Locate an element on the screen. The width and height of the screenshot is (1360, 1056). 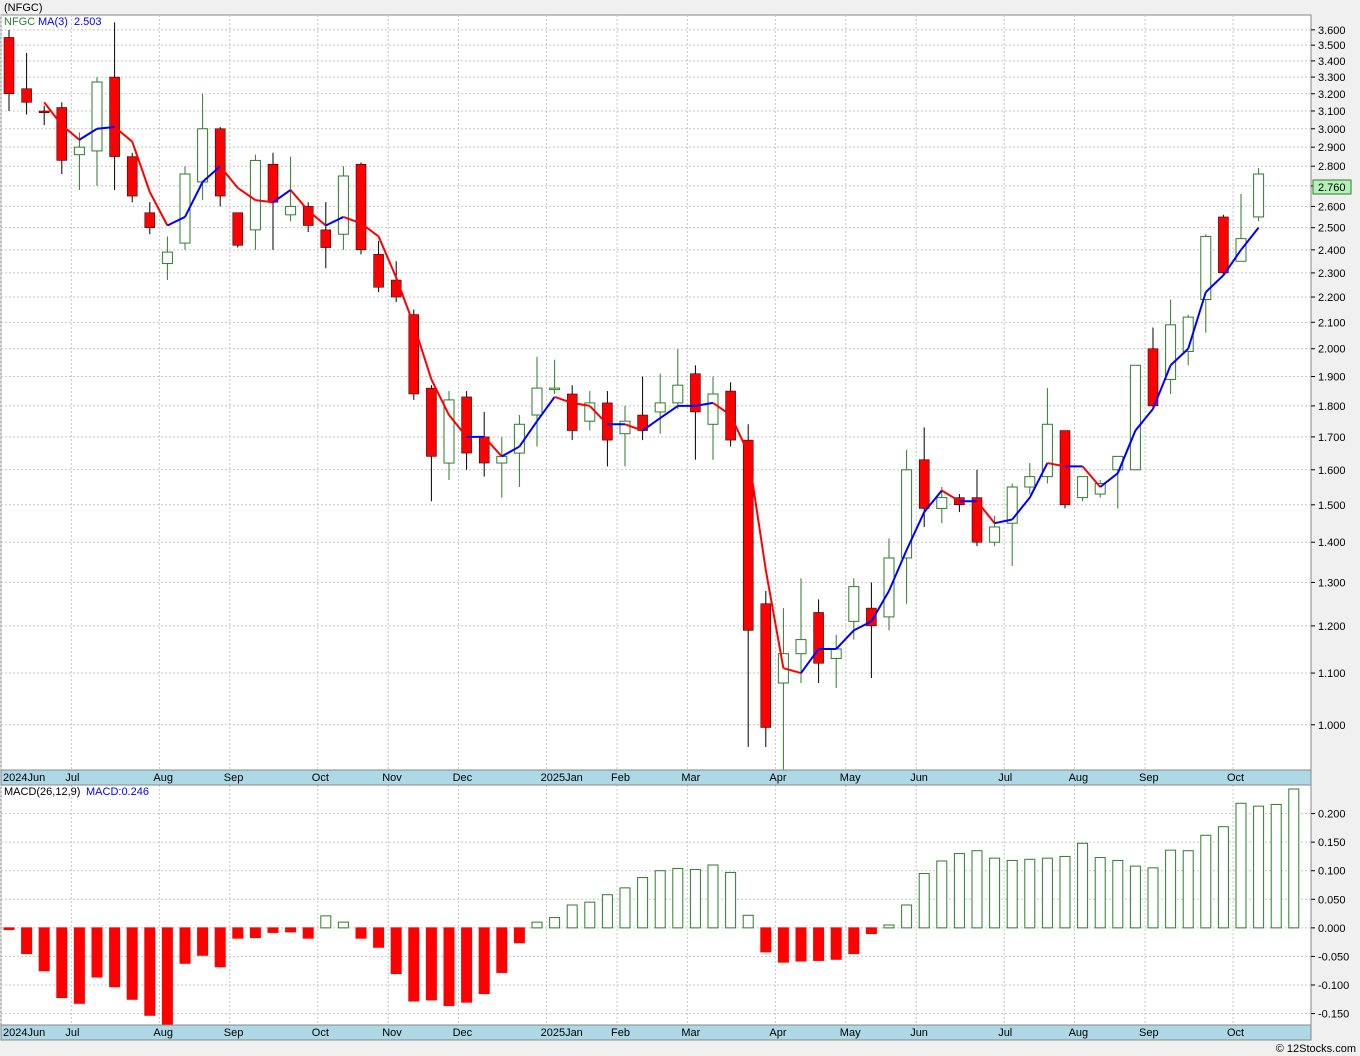
price-tick-label: 2.200 is located at coordinates (1332, 298).